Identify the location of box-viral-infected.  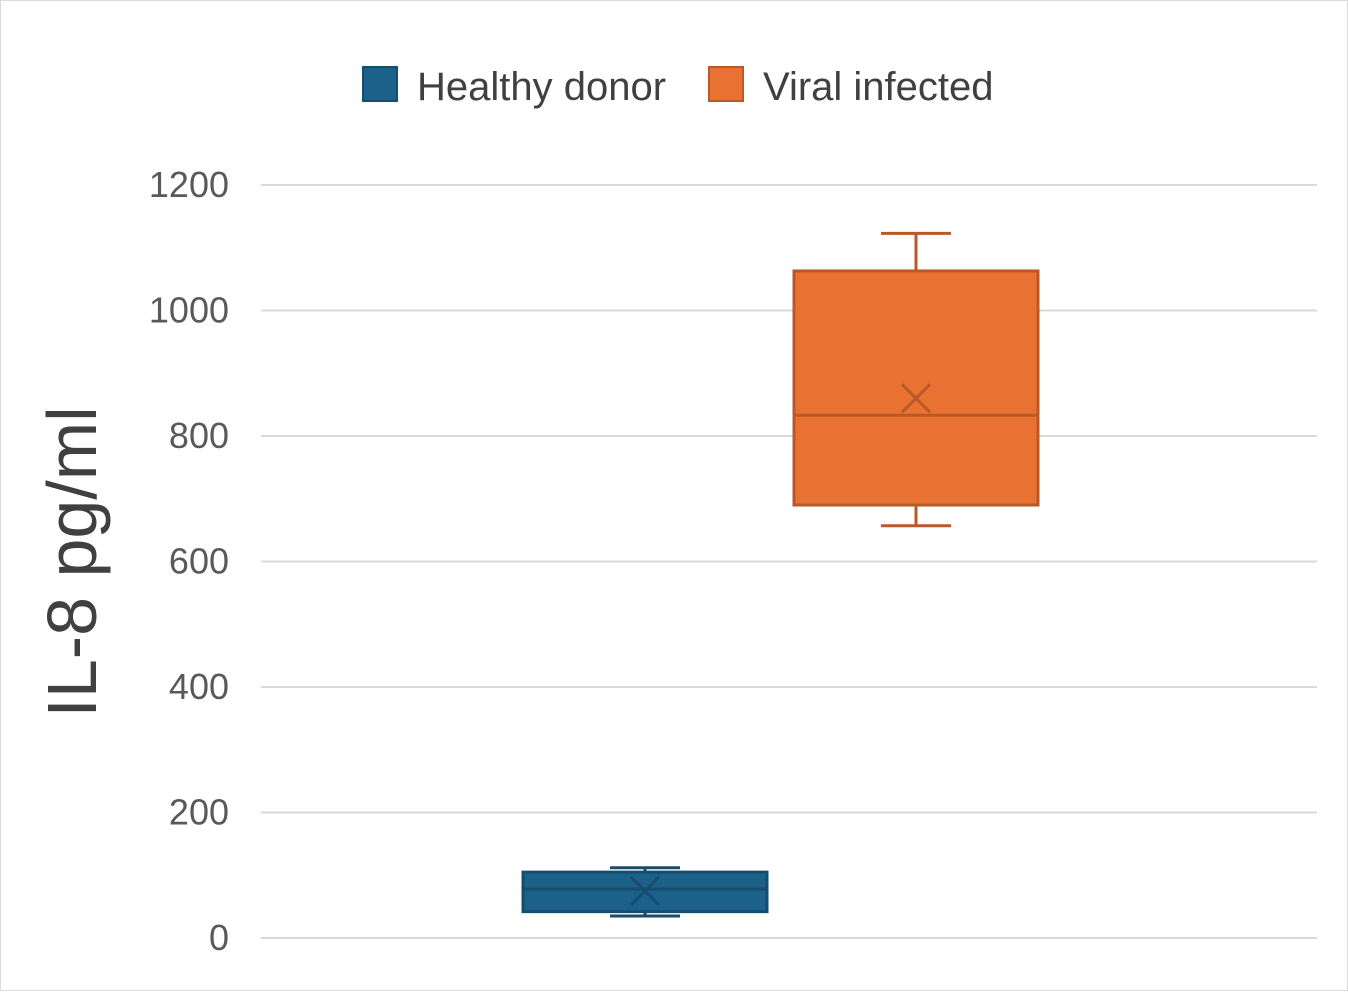
(916, 379).